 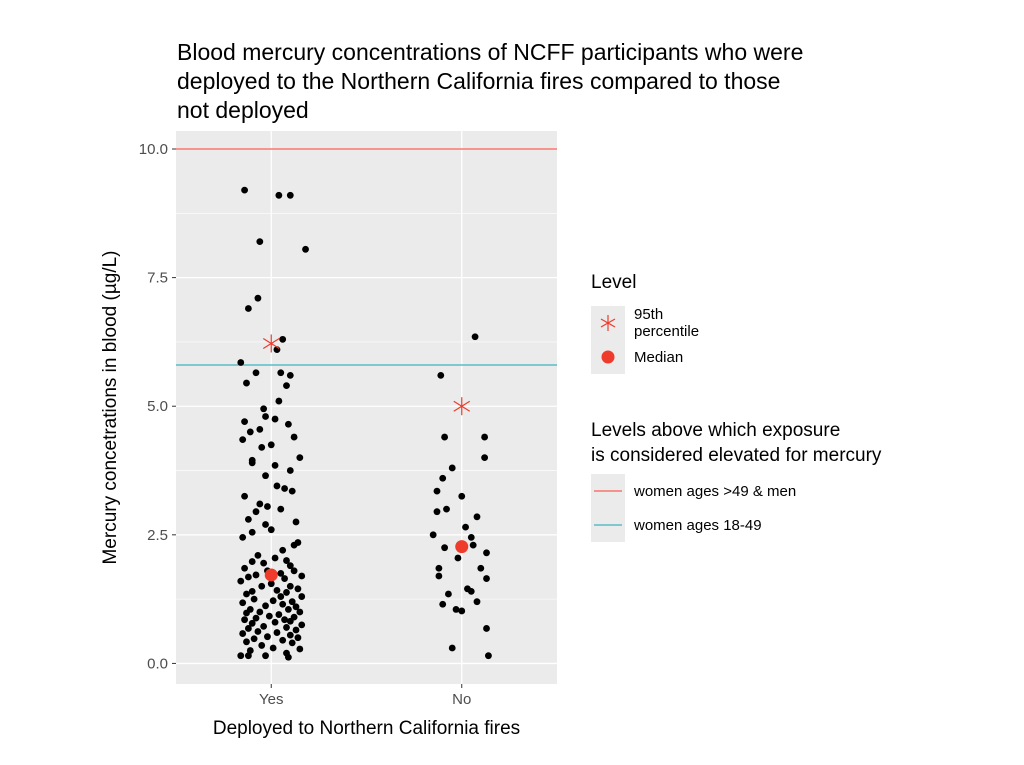 I want to click on legend-item-women-over-49-and-men: women ages >49 & men, so click(x=693, y=491).